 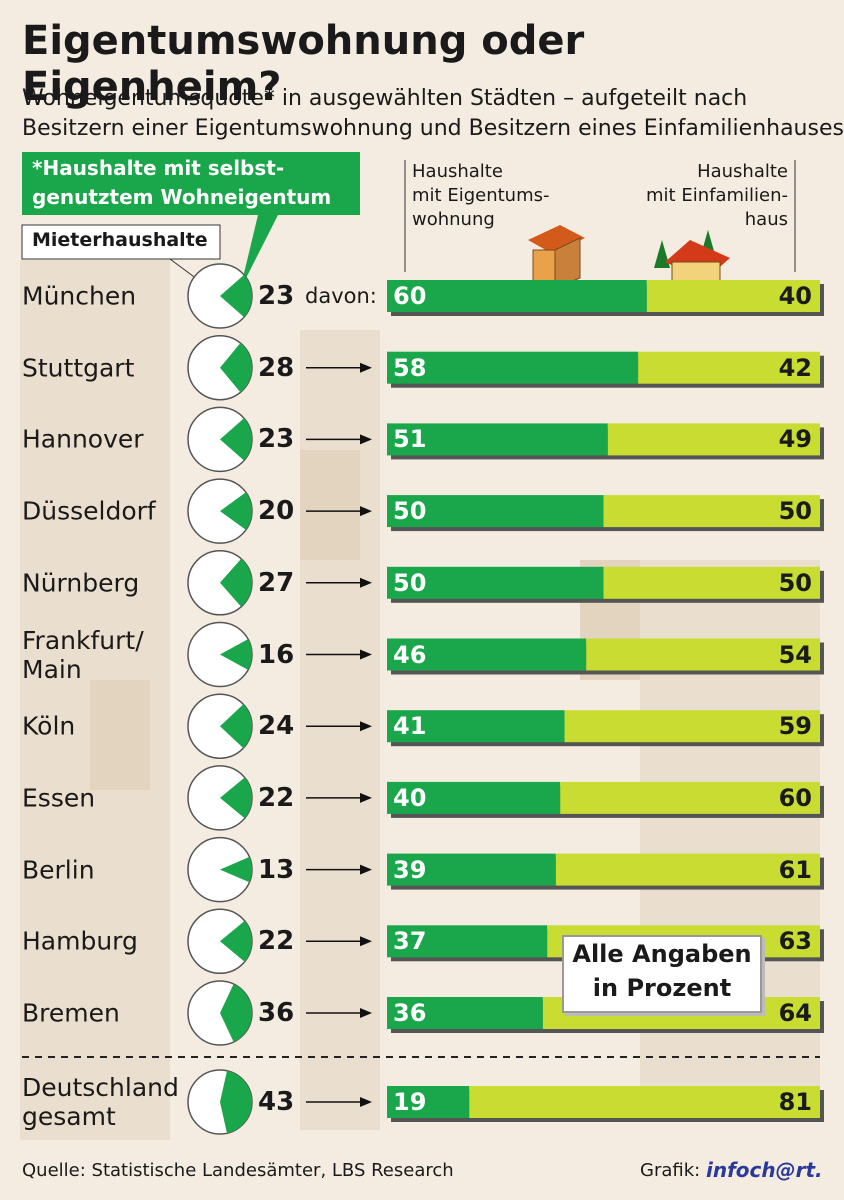 What do you see at coordinates (78, 368) in the screenshot?
I see `category-label: Stuttgart` at bounding box center [78, 368].